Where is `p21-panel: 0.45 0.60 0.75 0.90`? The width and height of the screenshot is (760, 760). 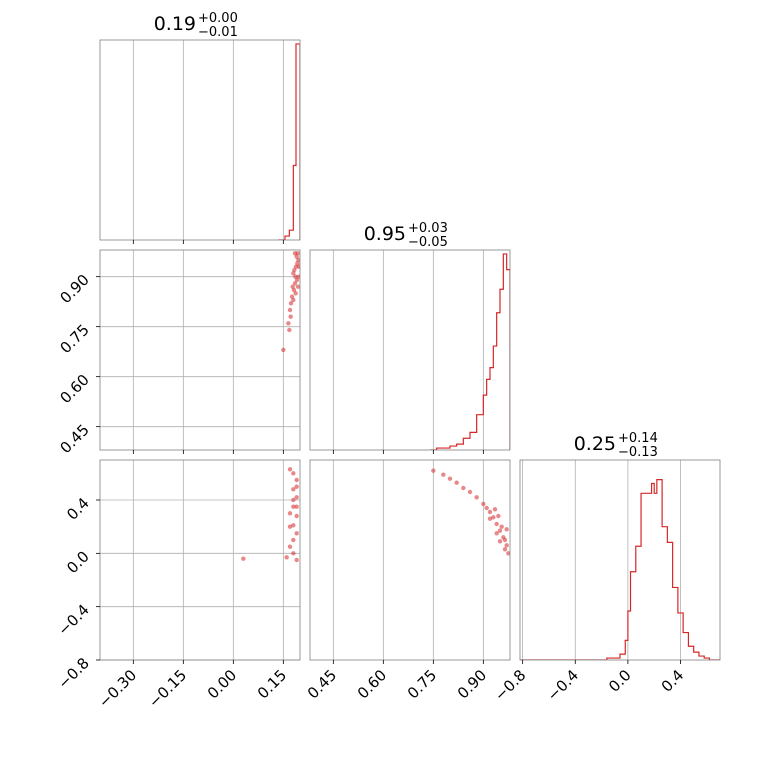
p21-panel: 0.45 0.60 0.75 0.90 is located at coordinates (407, 580).